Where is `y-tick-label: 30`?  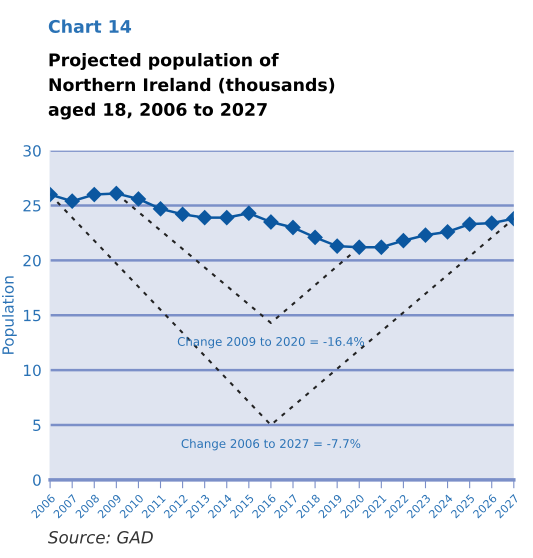 y-tick-label: 30 is located at coordinates (32, 151).